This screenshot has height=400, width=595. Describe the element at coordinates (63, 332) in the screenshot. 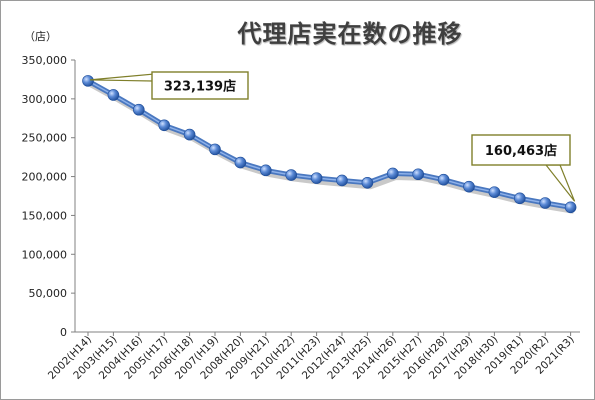

I see `y-tick-label: 0` at that location.